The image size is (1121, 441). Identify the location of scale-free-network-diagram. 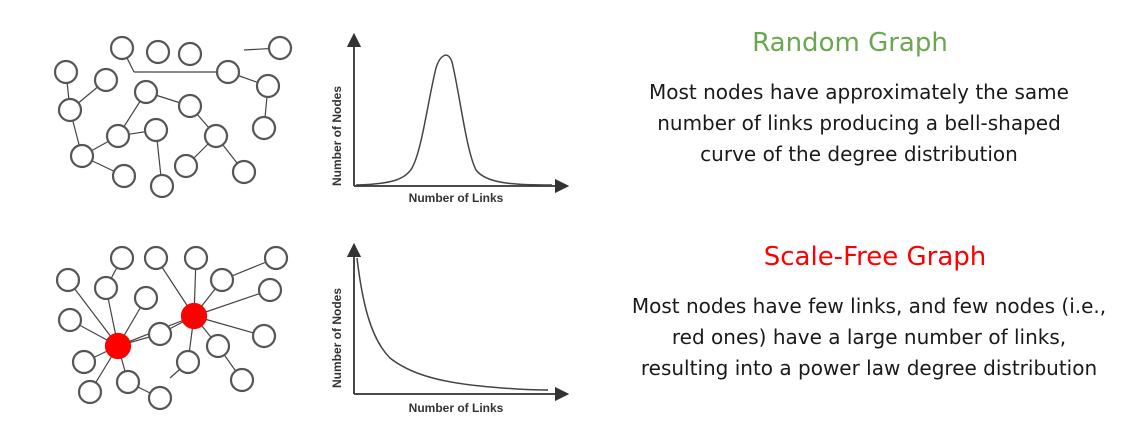
(172, 328).